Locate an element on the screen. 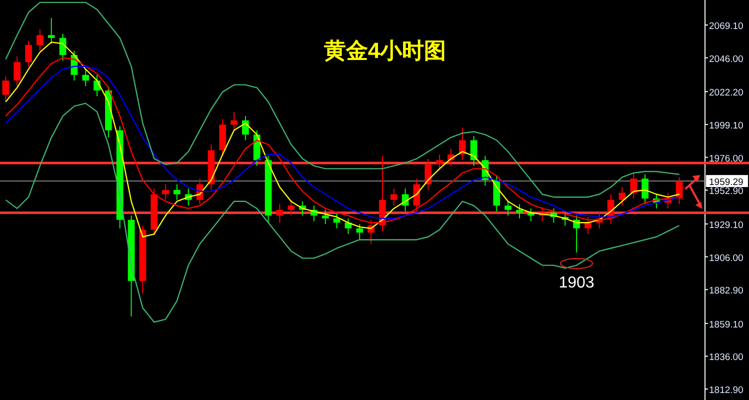  y-tick-label: 1906.00 is located at coordinates (726, 258).